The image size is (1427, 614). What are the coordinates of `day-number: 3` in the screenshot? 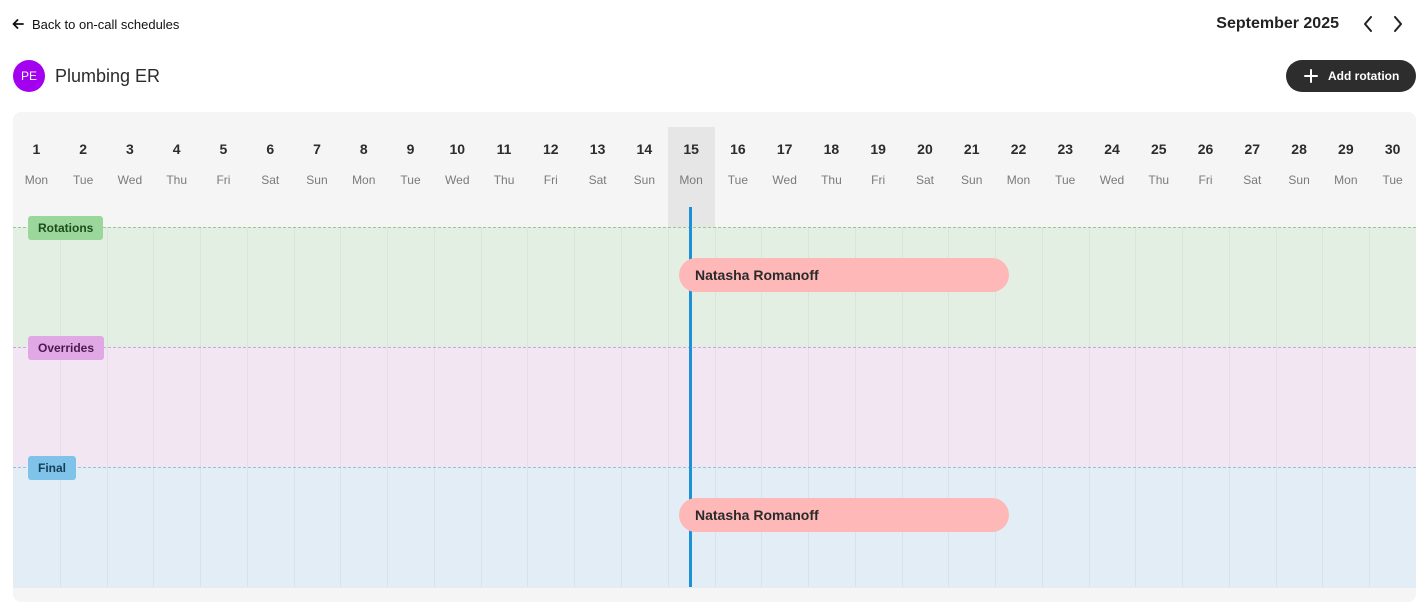 It's located at (130, 149).